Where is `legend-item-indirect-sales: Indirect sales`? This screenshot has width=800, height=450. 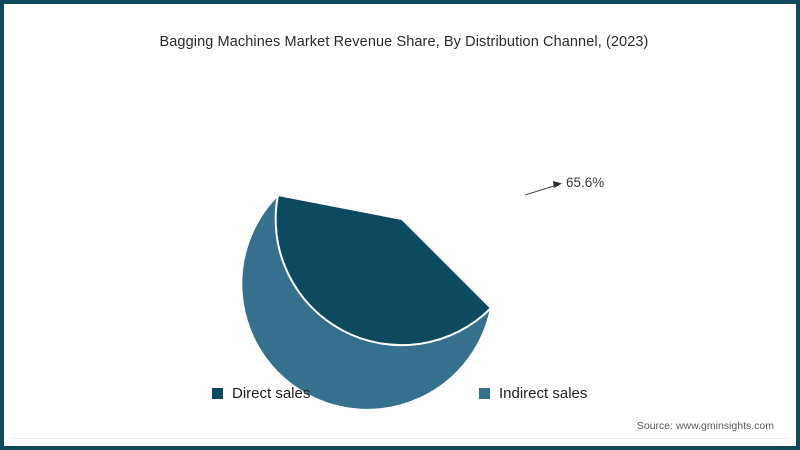
legend-item-indirect-sales: Indirect sales is located at coordinates (533, 393).